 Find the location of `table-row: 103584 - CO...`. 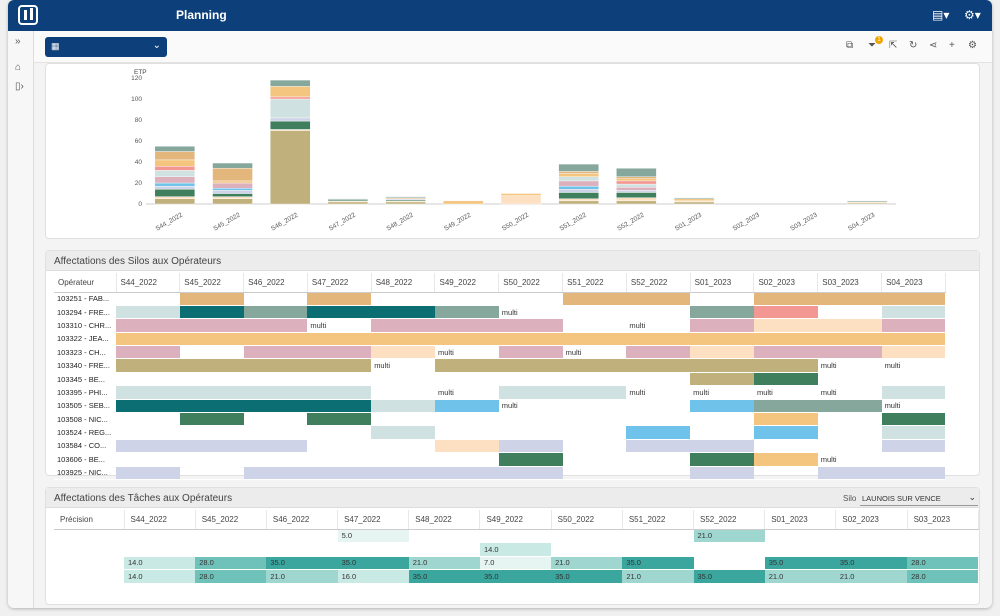

table-row: 103584 - CO... is located at coordinates (500, 446).